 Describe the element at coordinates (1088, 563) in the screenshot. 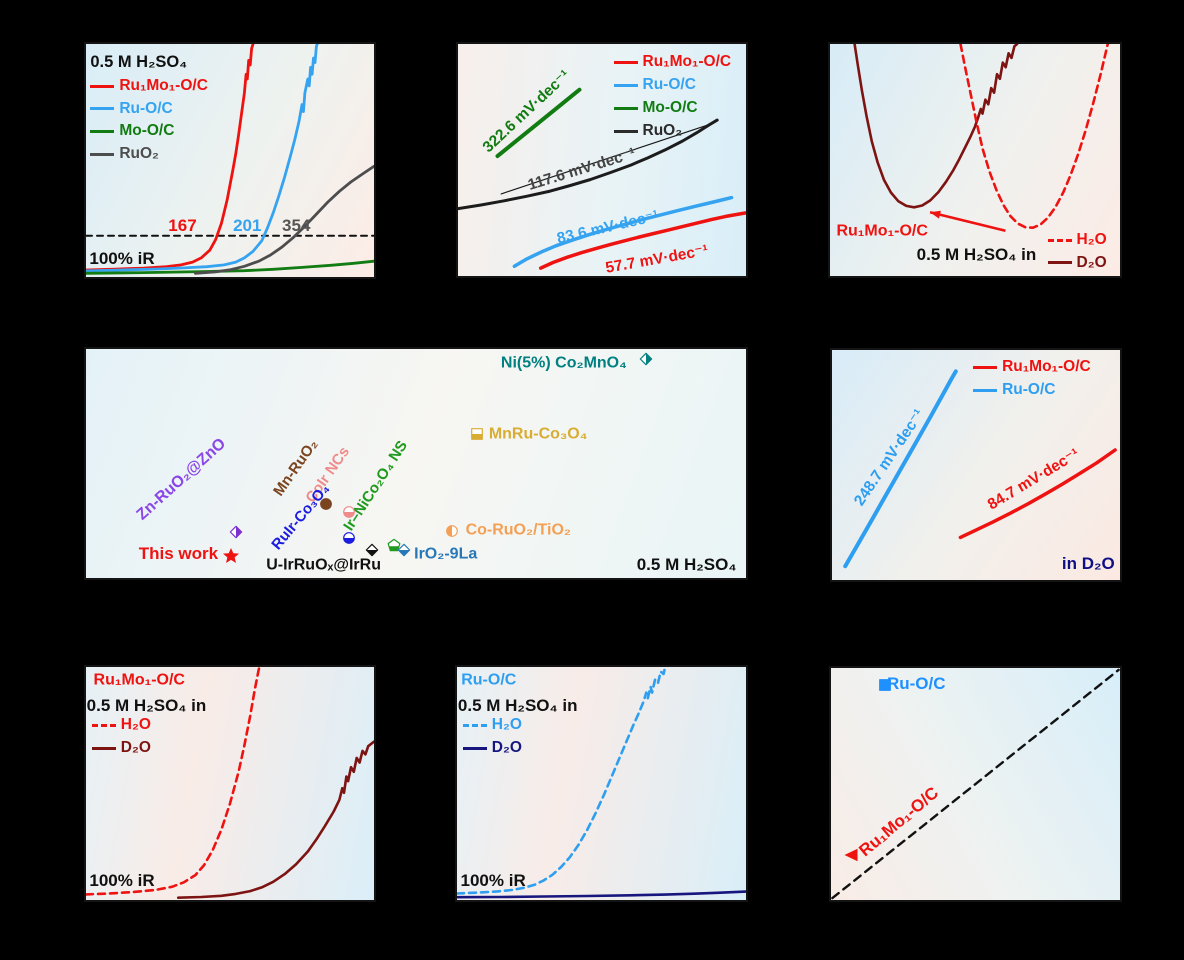

I see `medium-label: in D₂O` at that location.